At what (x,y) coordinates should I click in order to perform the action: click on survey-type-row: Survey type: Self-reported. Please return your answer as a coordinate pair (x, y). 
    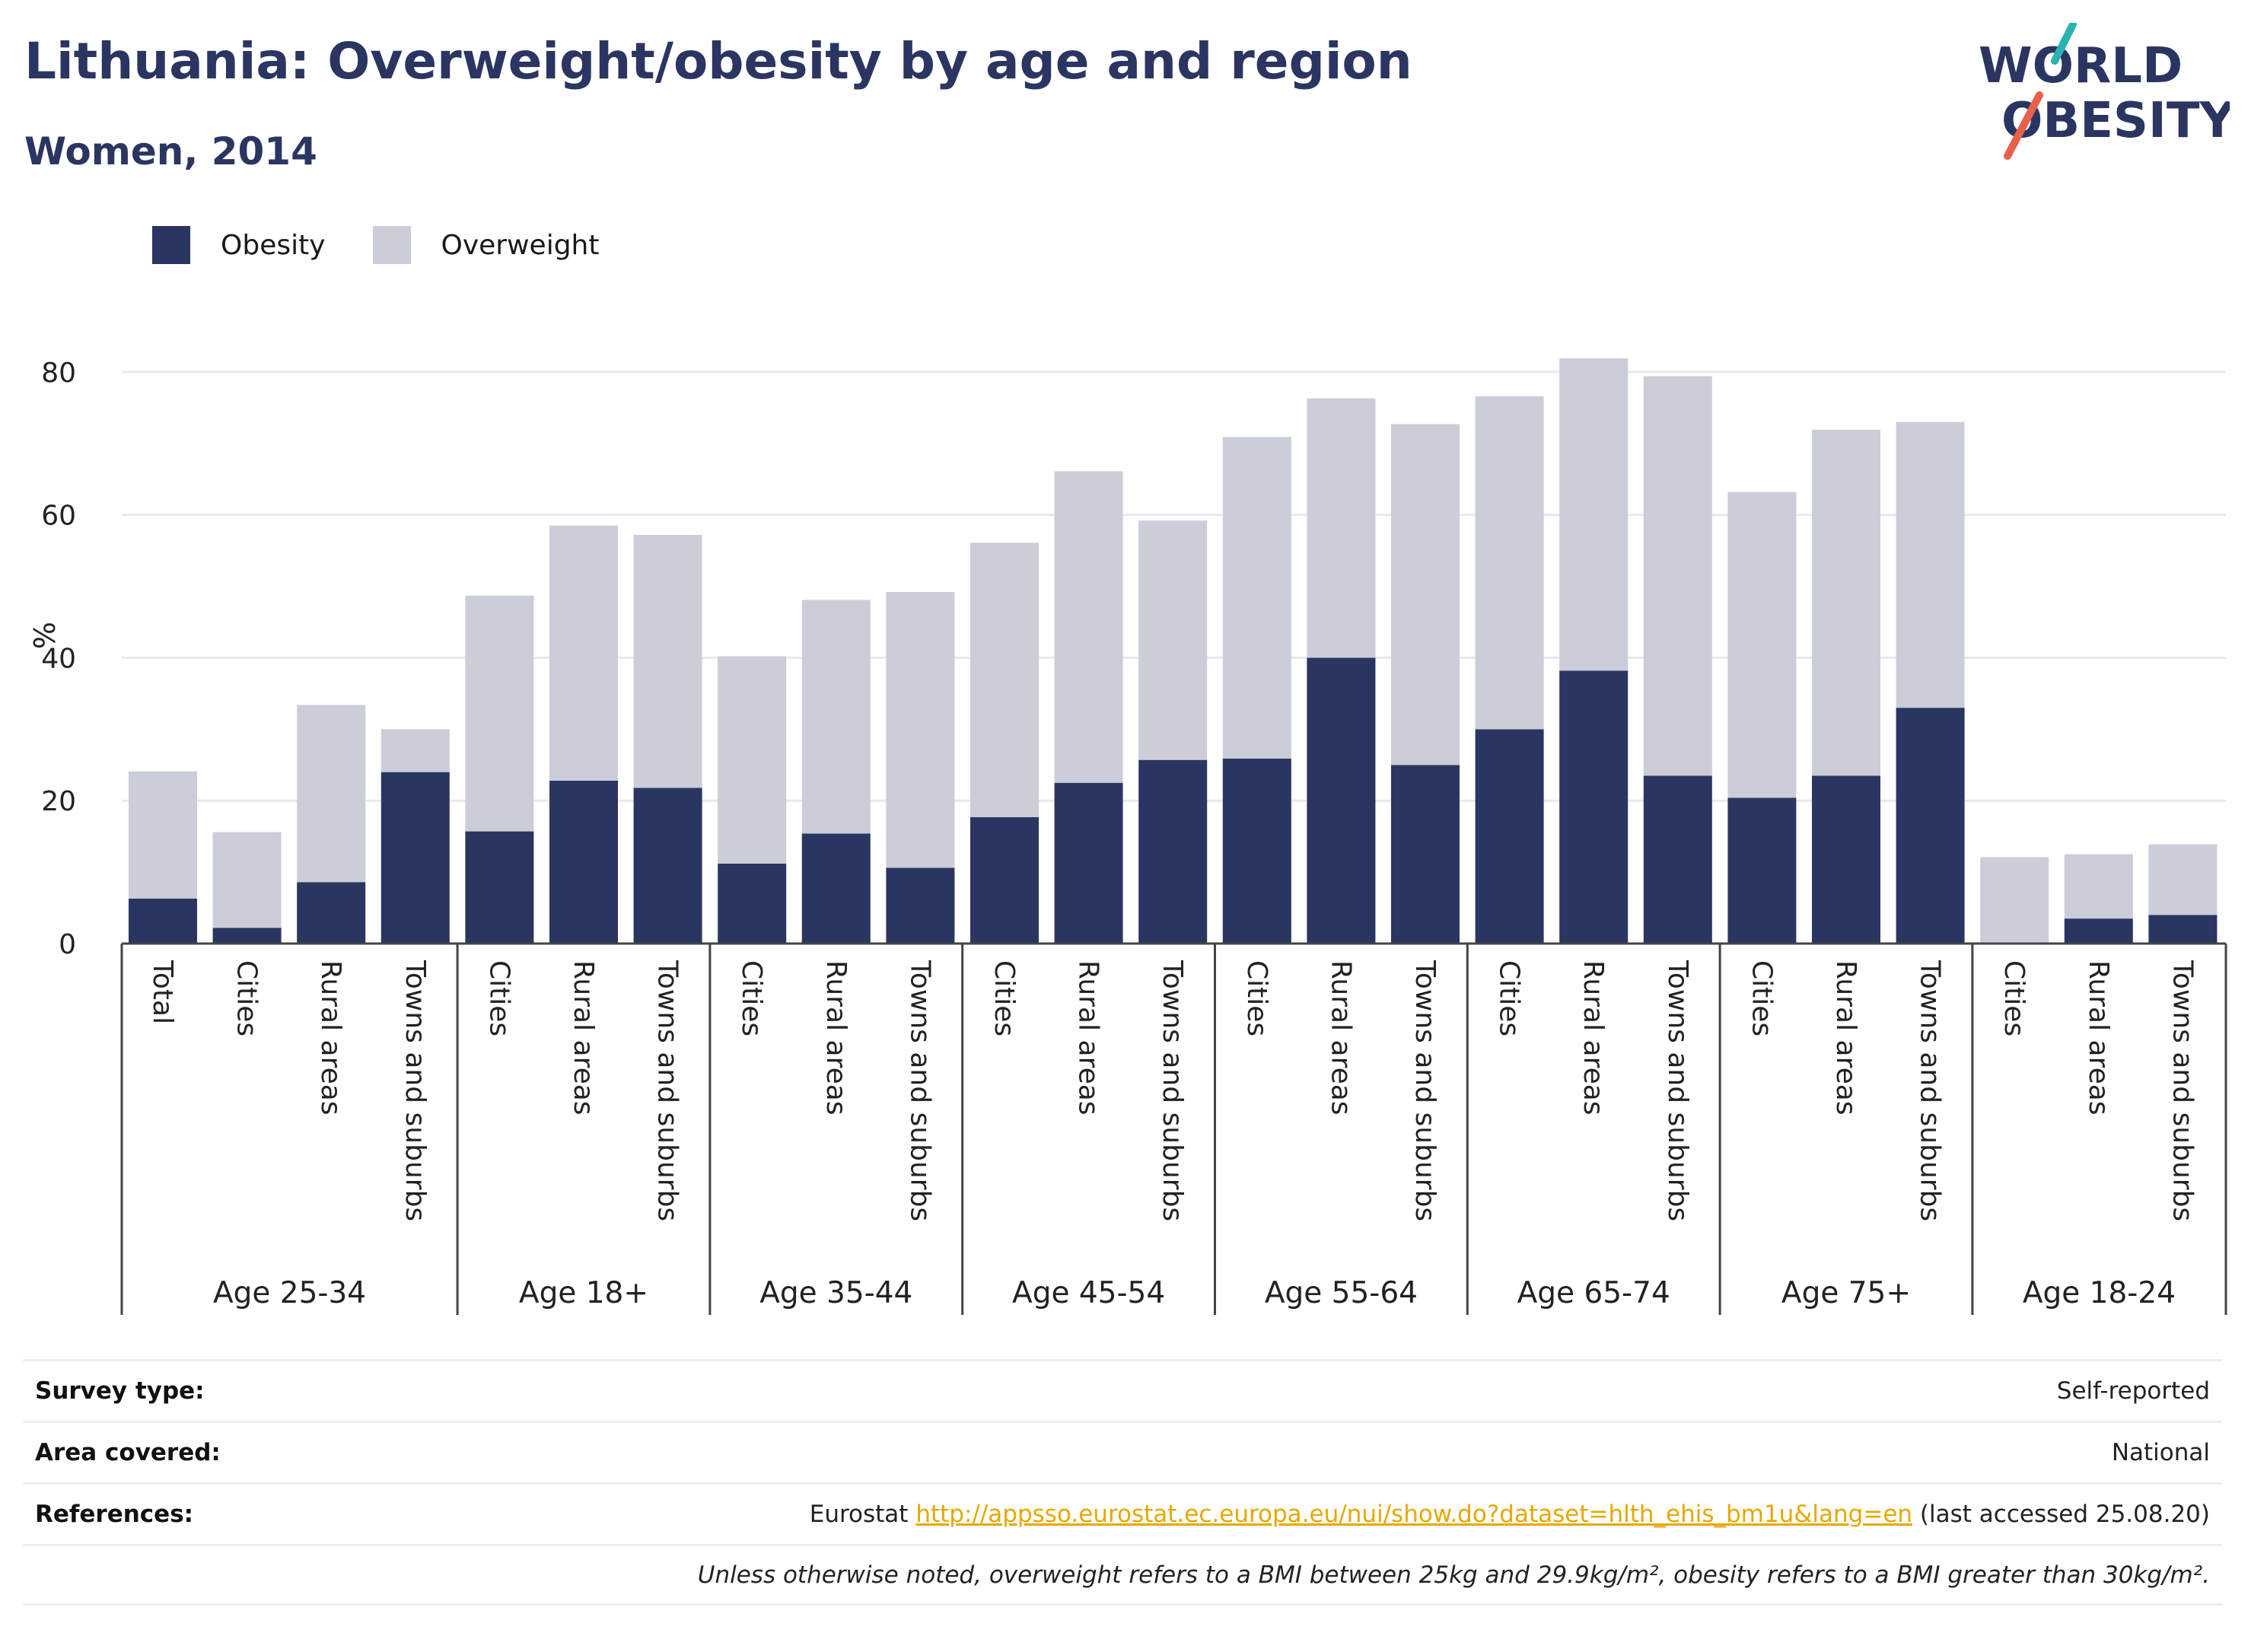
    Looking at the image, I should click on (1122, 1390).